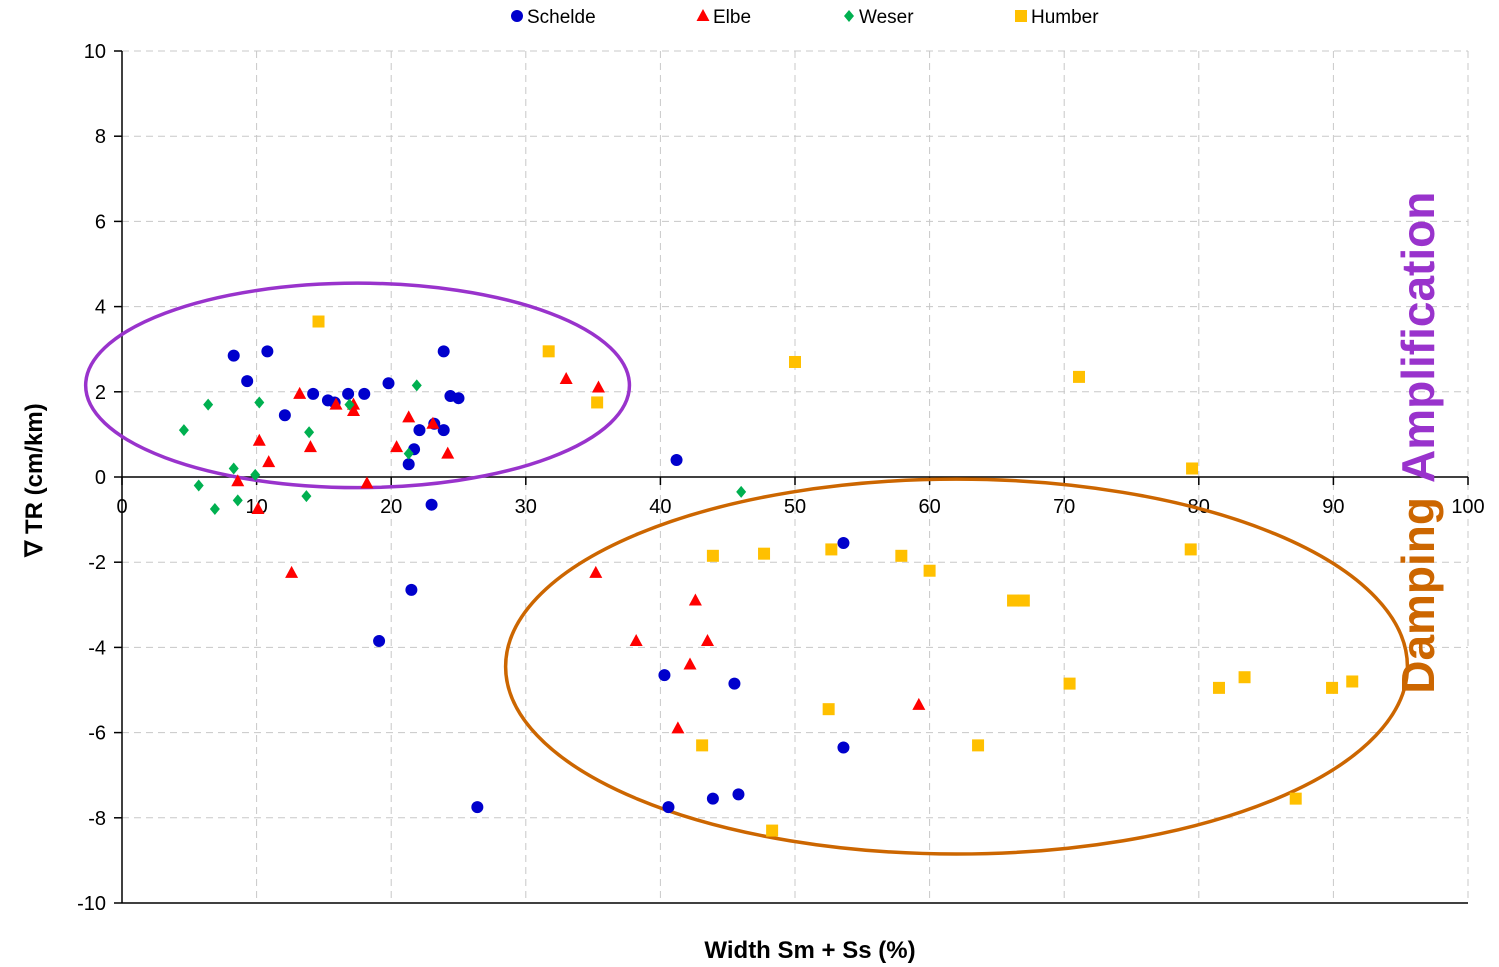 Image resolution: width=1499 pixels, height=967 pixels. I want to click on x-tick-label: 90, so click(1333, 507).